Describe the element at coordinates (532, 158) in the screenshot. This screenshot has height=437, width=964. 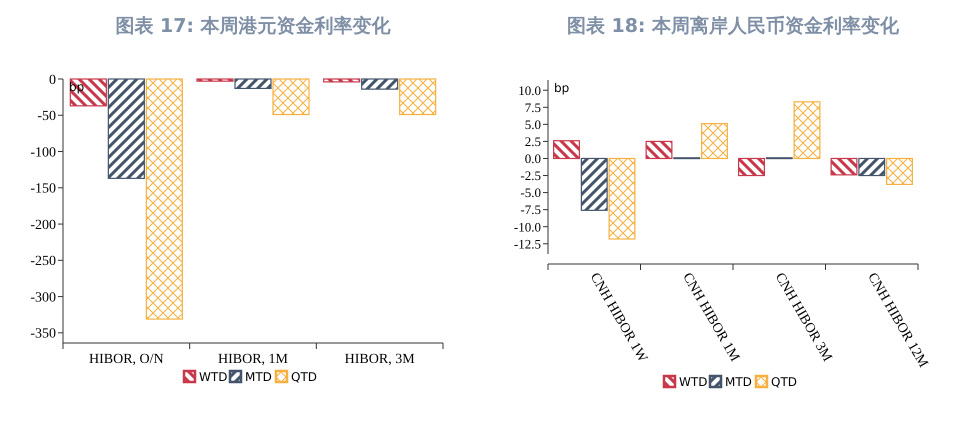
I see `y-tick-label: 0.0` at that location.